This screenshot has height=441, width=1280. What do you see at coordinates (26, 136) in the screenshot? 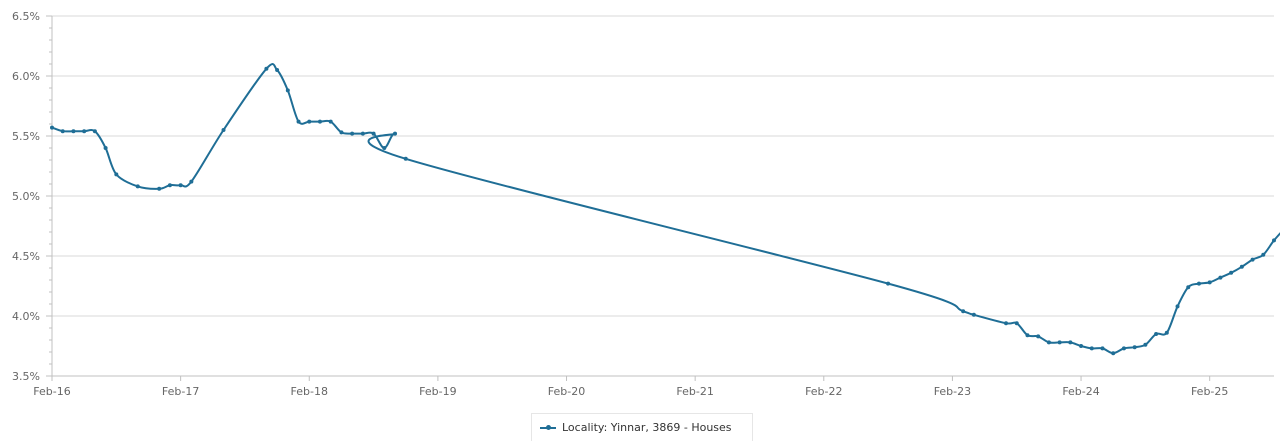
I see `y-tick-label: 5.5%` at bounding box center [26, 136].